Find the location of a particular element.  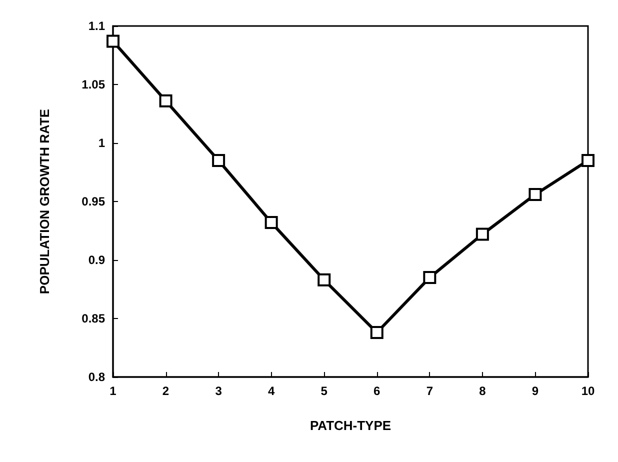

x-axis-title: PATCH-TYPE is located at coordinates (351, 425).